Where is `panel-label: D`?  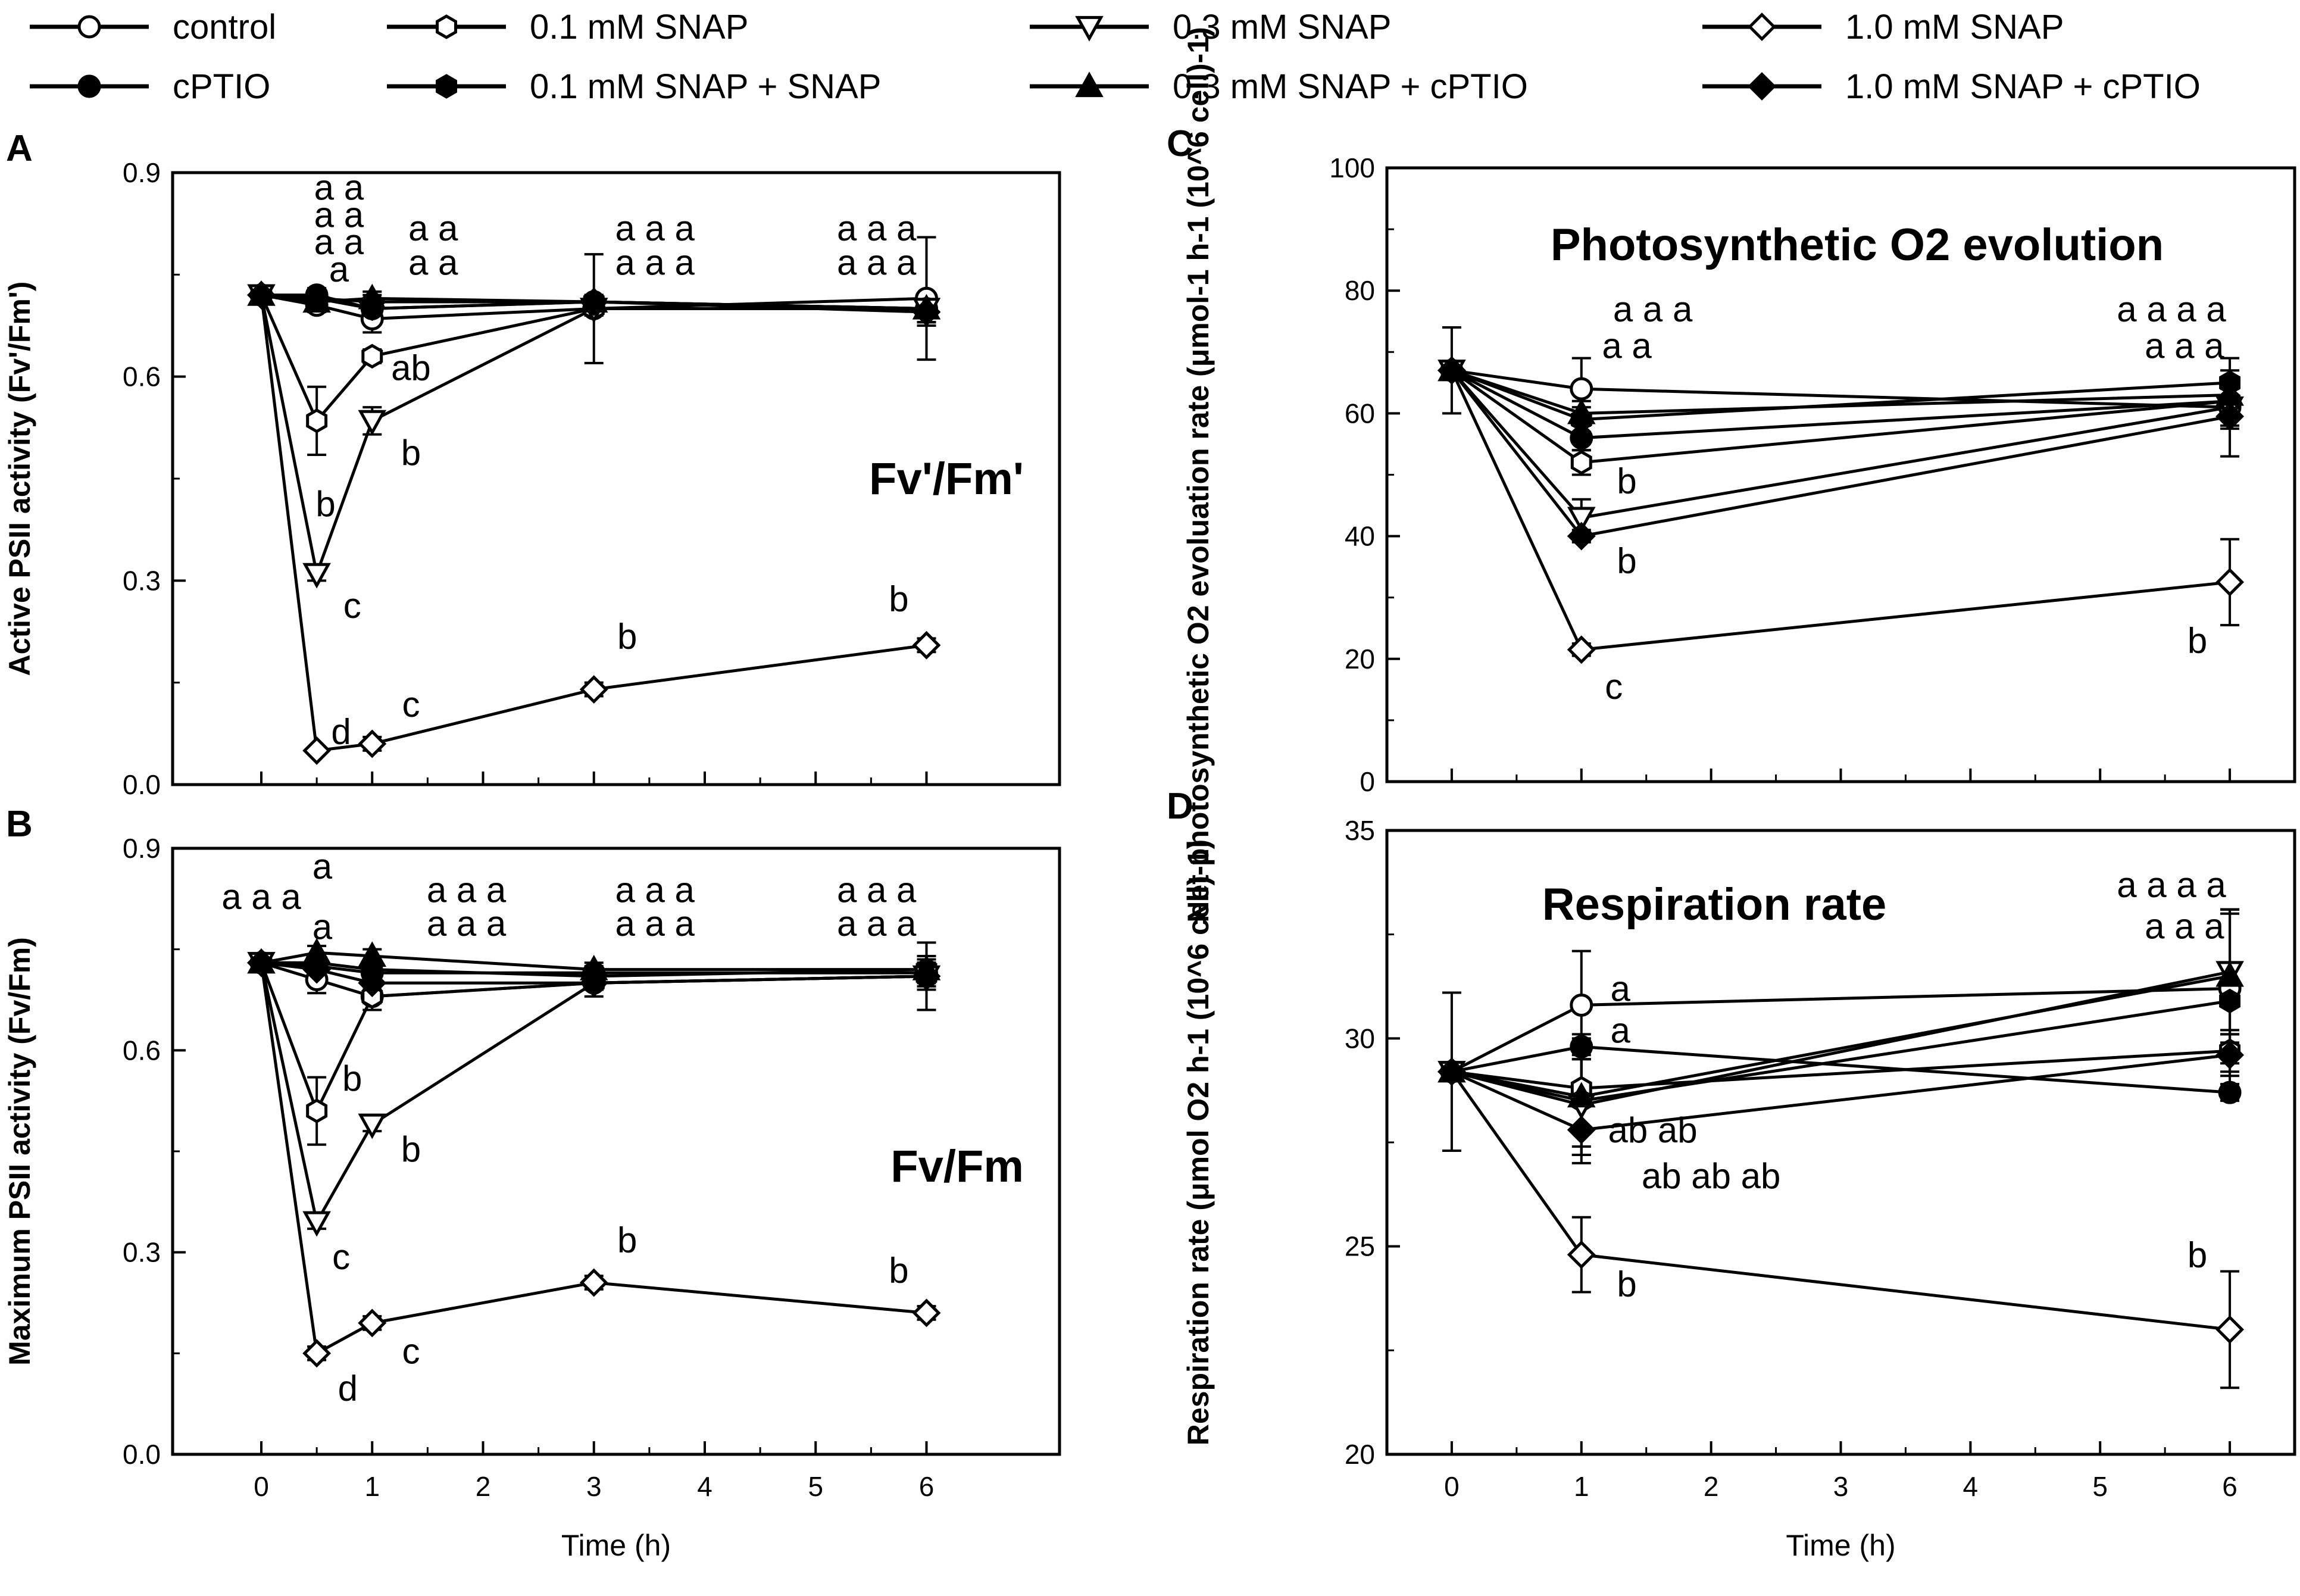 panel-label: D is located at coordinates (1180, 806).